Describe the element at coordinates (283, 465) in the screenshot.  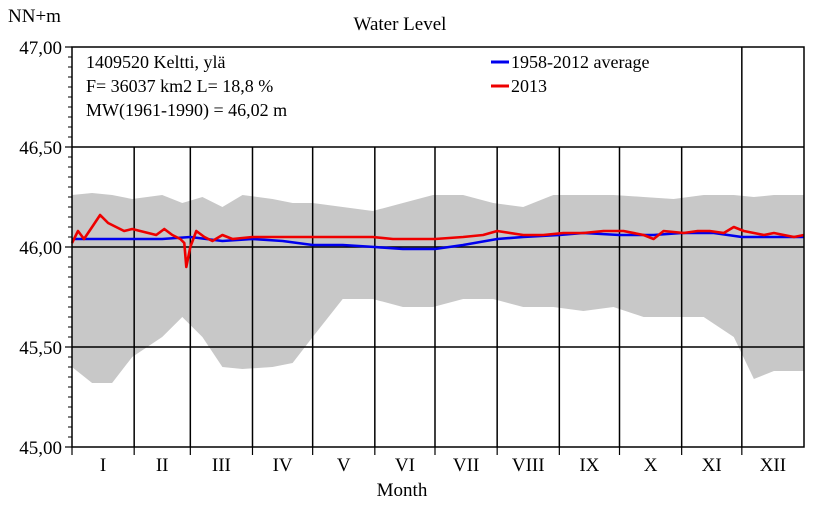
I see `x-tick-label-IV: IV` at that location.